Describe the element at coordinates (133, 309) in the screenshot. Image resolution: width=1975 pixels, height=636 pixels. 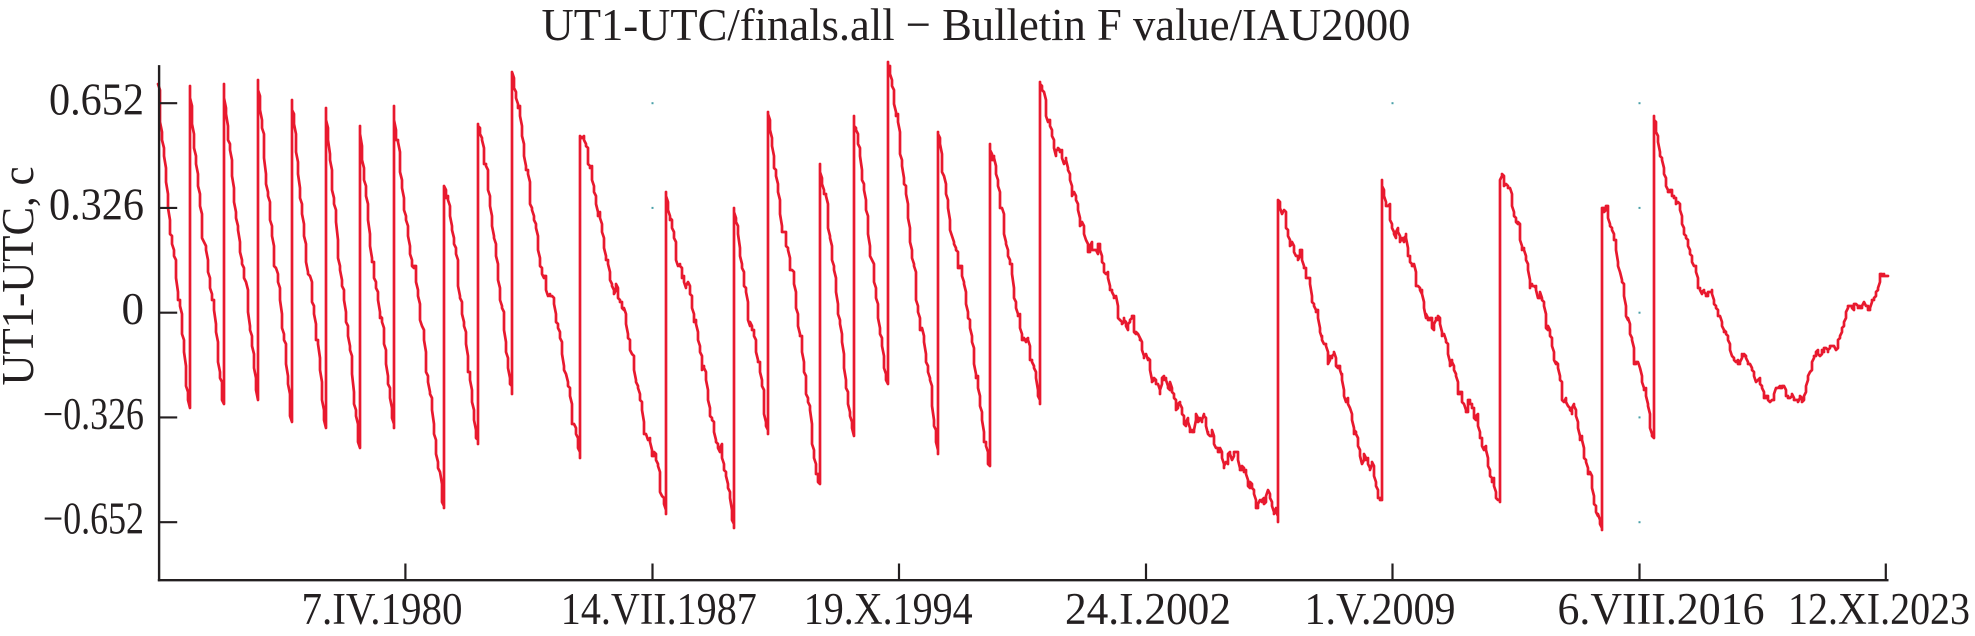
I see `svg-text: 0` at that location.